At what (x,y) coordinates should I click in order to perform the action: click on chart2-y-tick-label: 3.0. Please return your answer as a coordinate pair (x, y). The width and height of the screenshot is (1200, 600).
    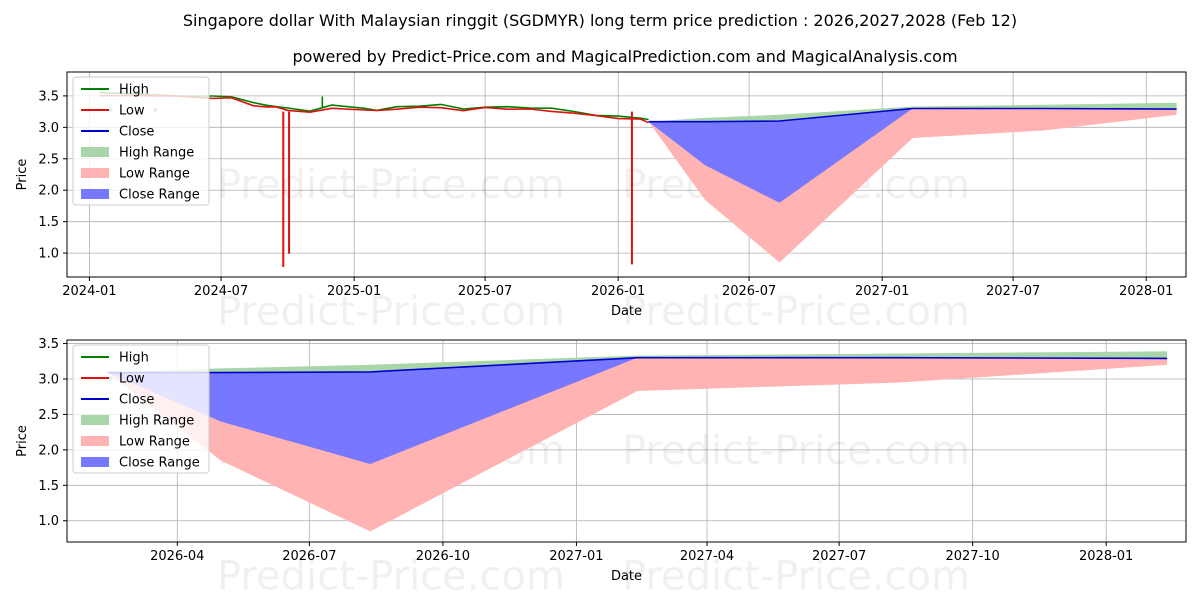
    Looking at the image, I should click on (48, 379).